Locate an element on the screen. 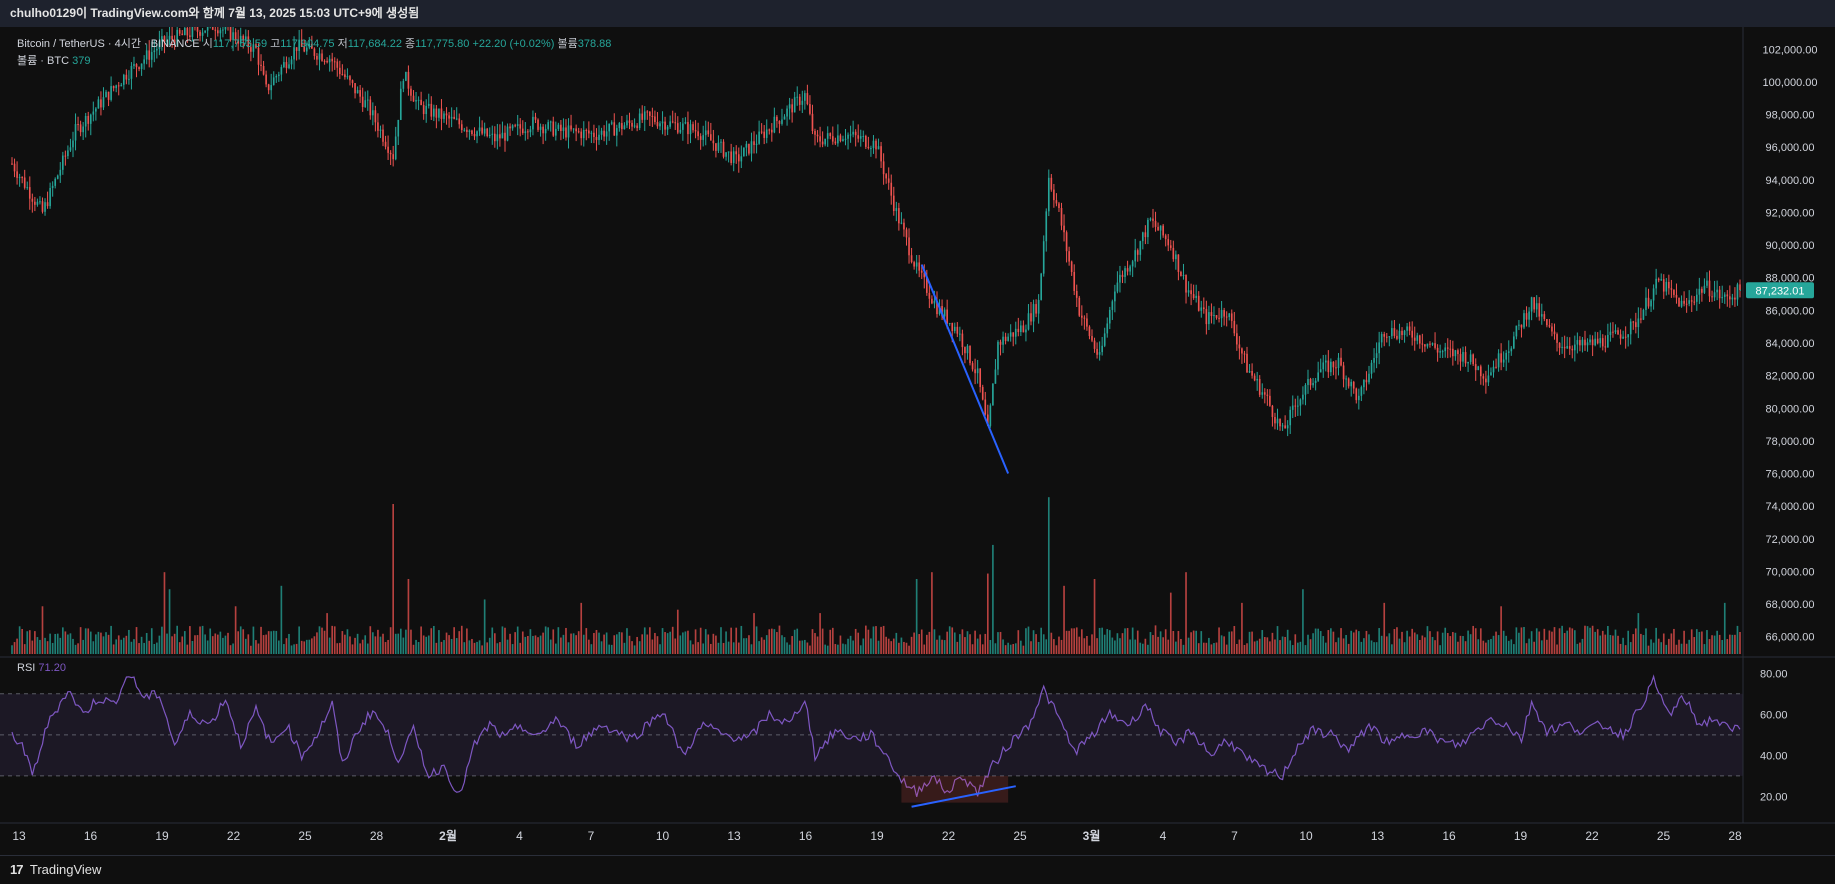  rsi-legend: RSI 71.20 is located at coordinates (41, 668).